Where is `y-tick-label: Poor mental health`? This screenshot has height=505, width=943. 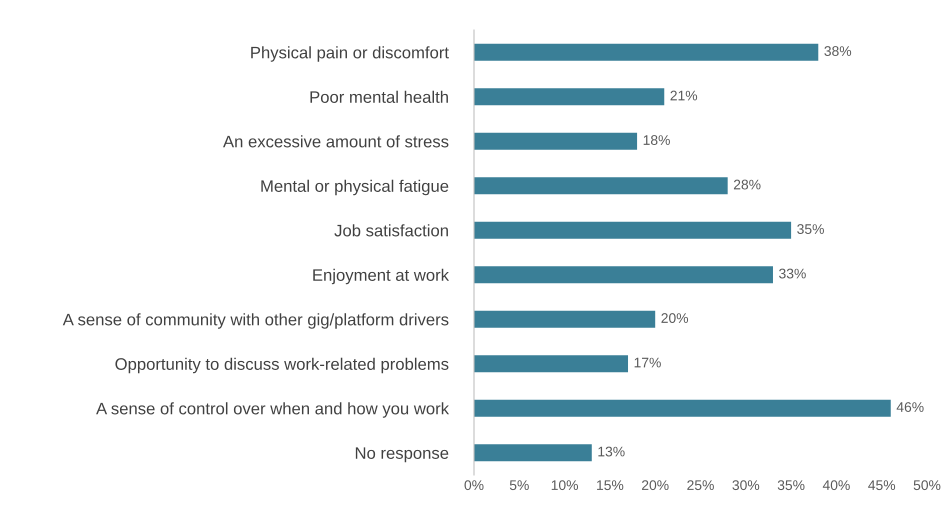 y-tick-label: Poor mental health is located at coordinates (379, 96).